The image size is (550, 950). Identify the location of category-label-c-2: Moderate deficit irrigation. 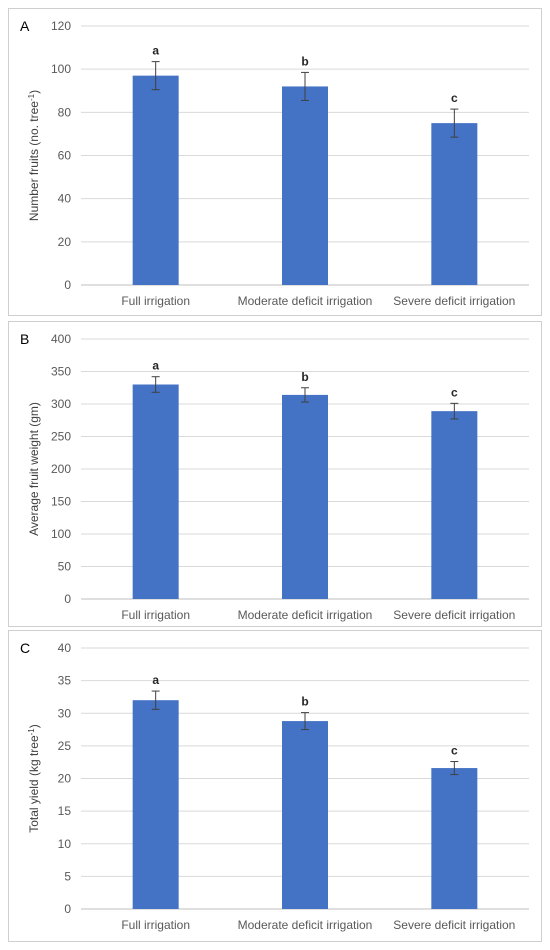
(305, 925).